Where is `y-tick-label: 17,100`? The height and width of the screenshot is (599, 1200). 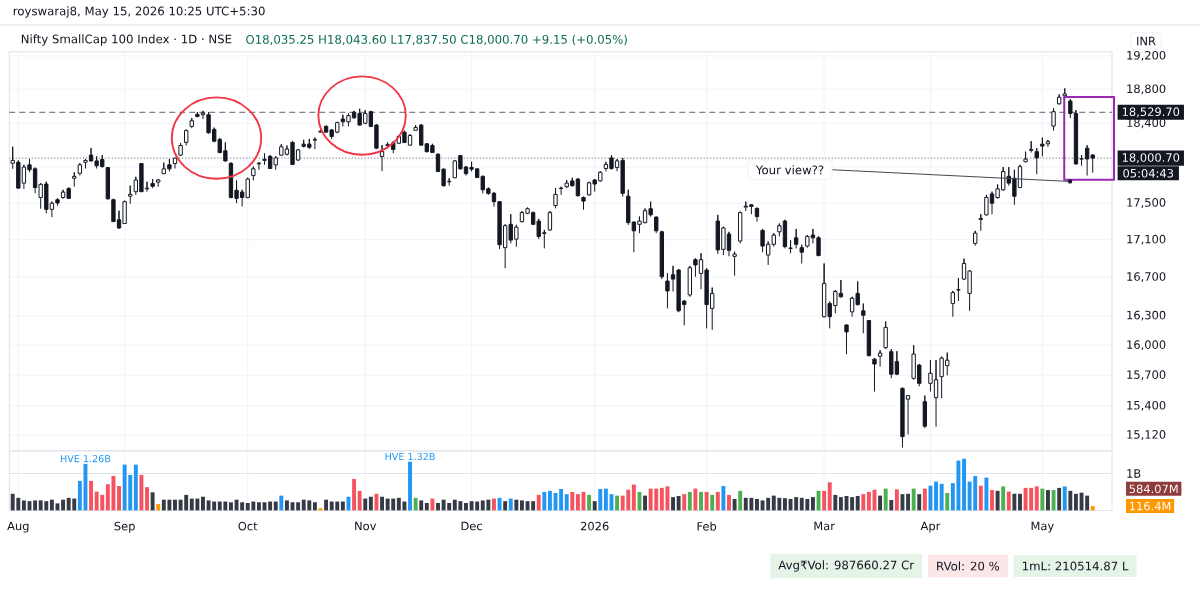
y-tick-label: 17,100 is located at coordinates (1146, 239).